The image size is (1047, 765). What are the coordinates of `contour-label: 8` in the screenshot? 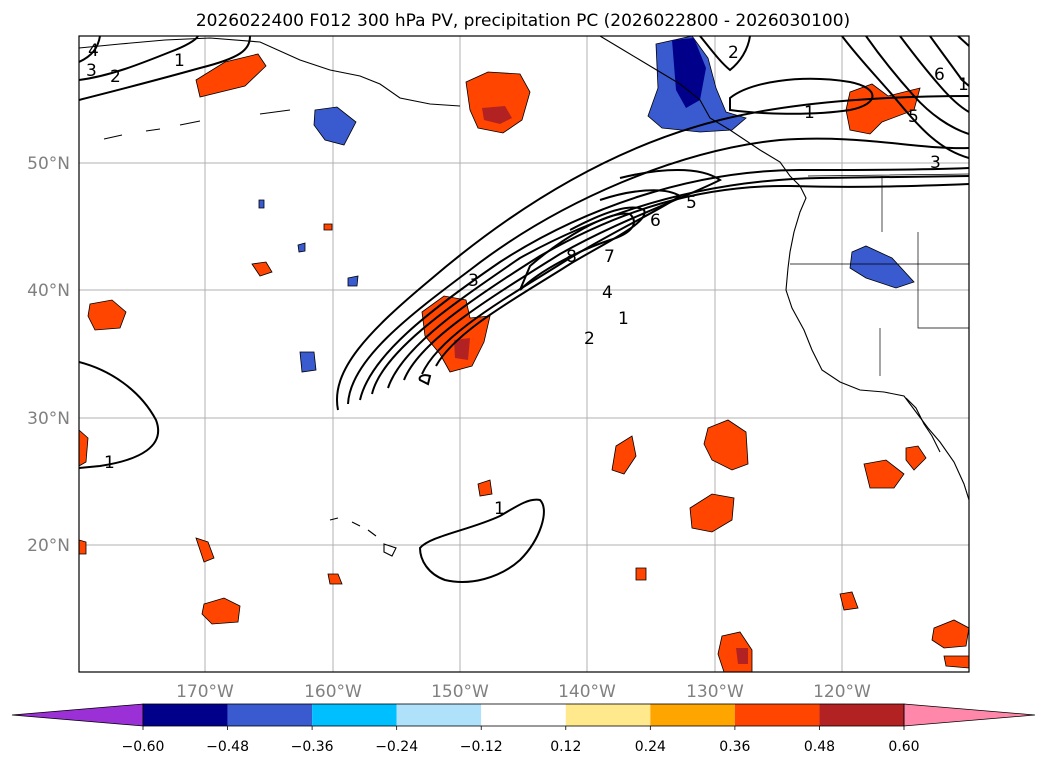 It's located at (571, 257).